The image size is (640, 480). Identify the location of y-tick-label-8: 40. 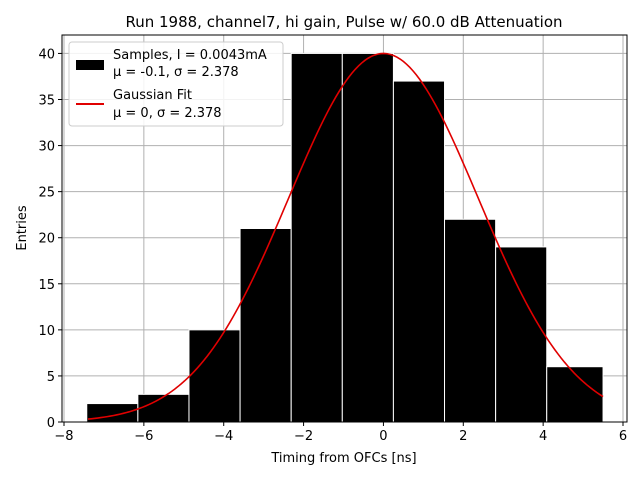
(46, 54).